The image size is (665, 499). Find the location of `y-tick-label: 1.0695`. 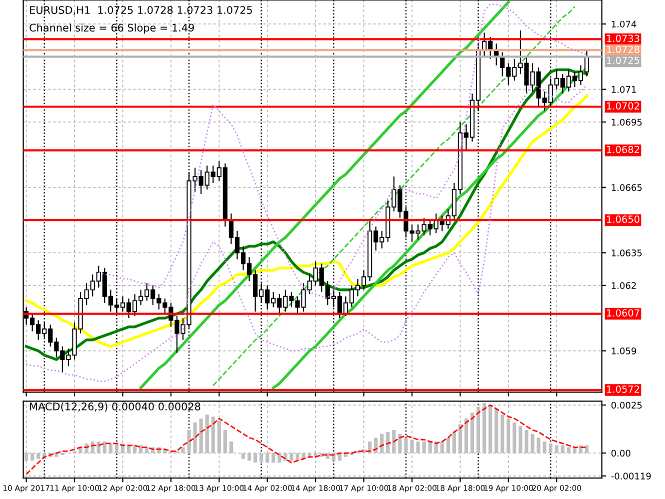

y-tick-label: 1.0695 is located at coordinates (627, 122).